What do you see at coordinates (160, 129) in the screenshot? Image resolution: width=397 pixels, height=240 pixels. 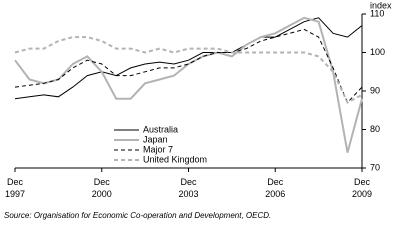 I see `legend-label: Australia` at bounding box center [160, 129].